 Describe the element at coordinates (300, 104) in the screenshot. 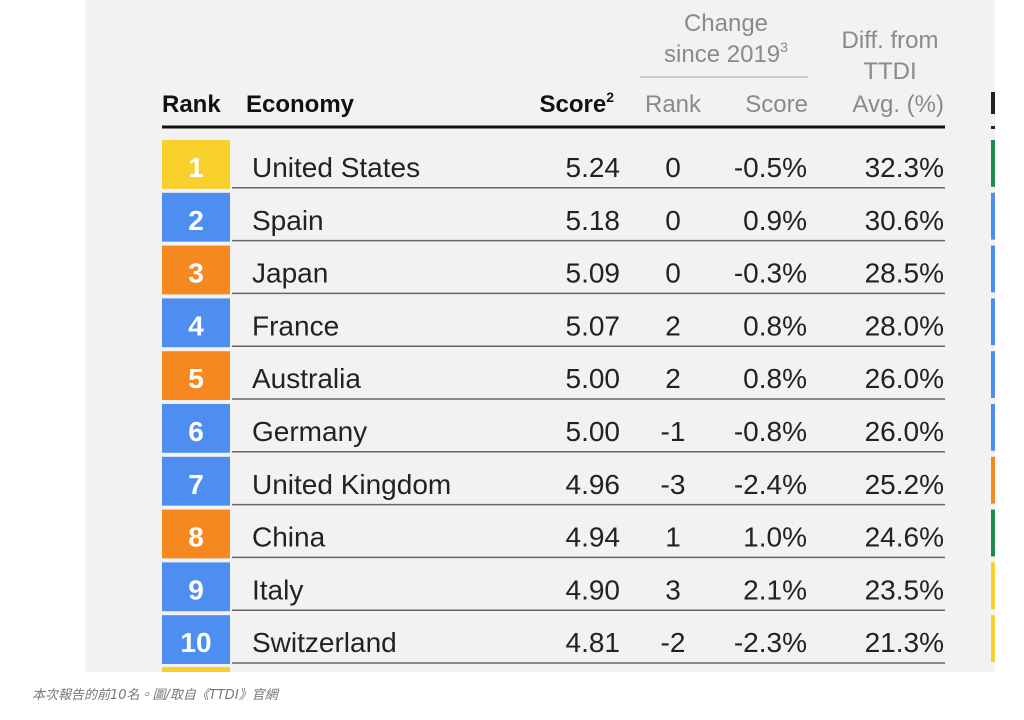

I see `header-economy: Economy` at that location.